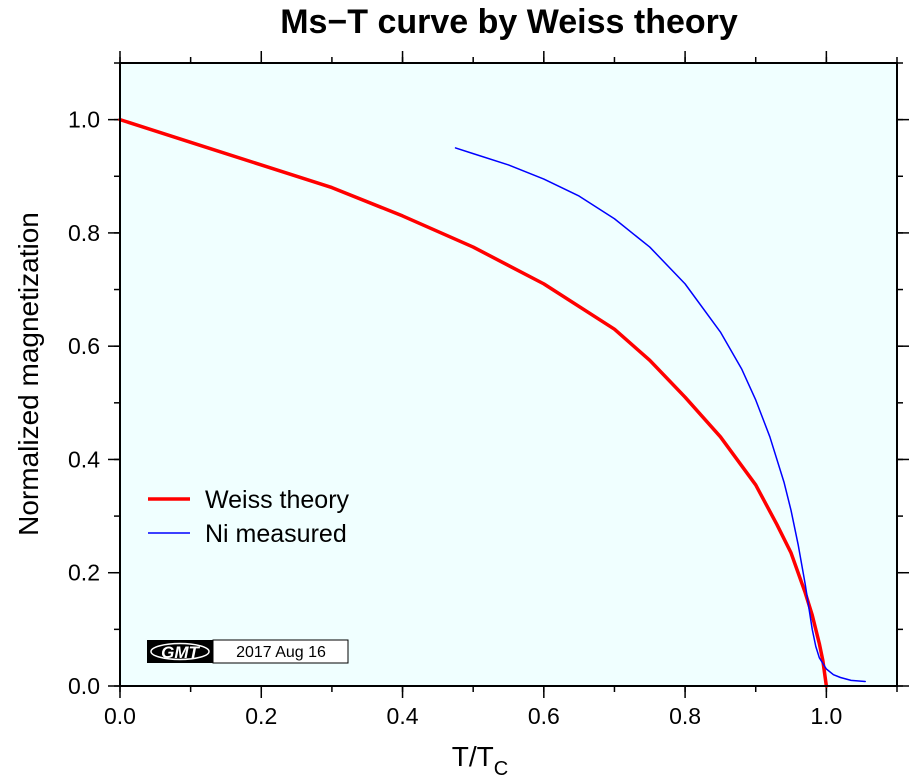 The height and width of the screenshot is (782, 913). Describe the element at coordinates (84, 403) in the screenshot. I see `y-axis-tick-labels: 0.0 0.2 0.4 0.6 0.8 1.0` at that location.